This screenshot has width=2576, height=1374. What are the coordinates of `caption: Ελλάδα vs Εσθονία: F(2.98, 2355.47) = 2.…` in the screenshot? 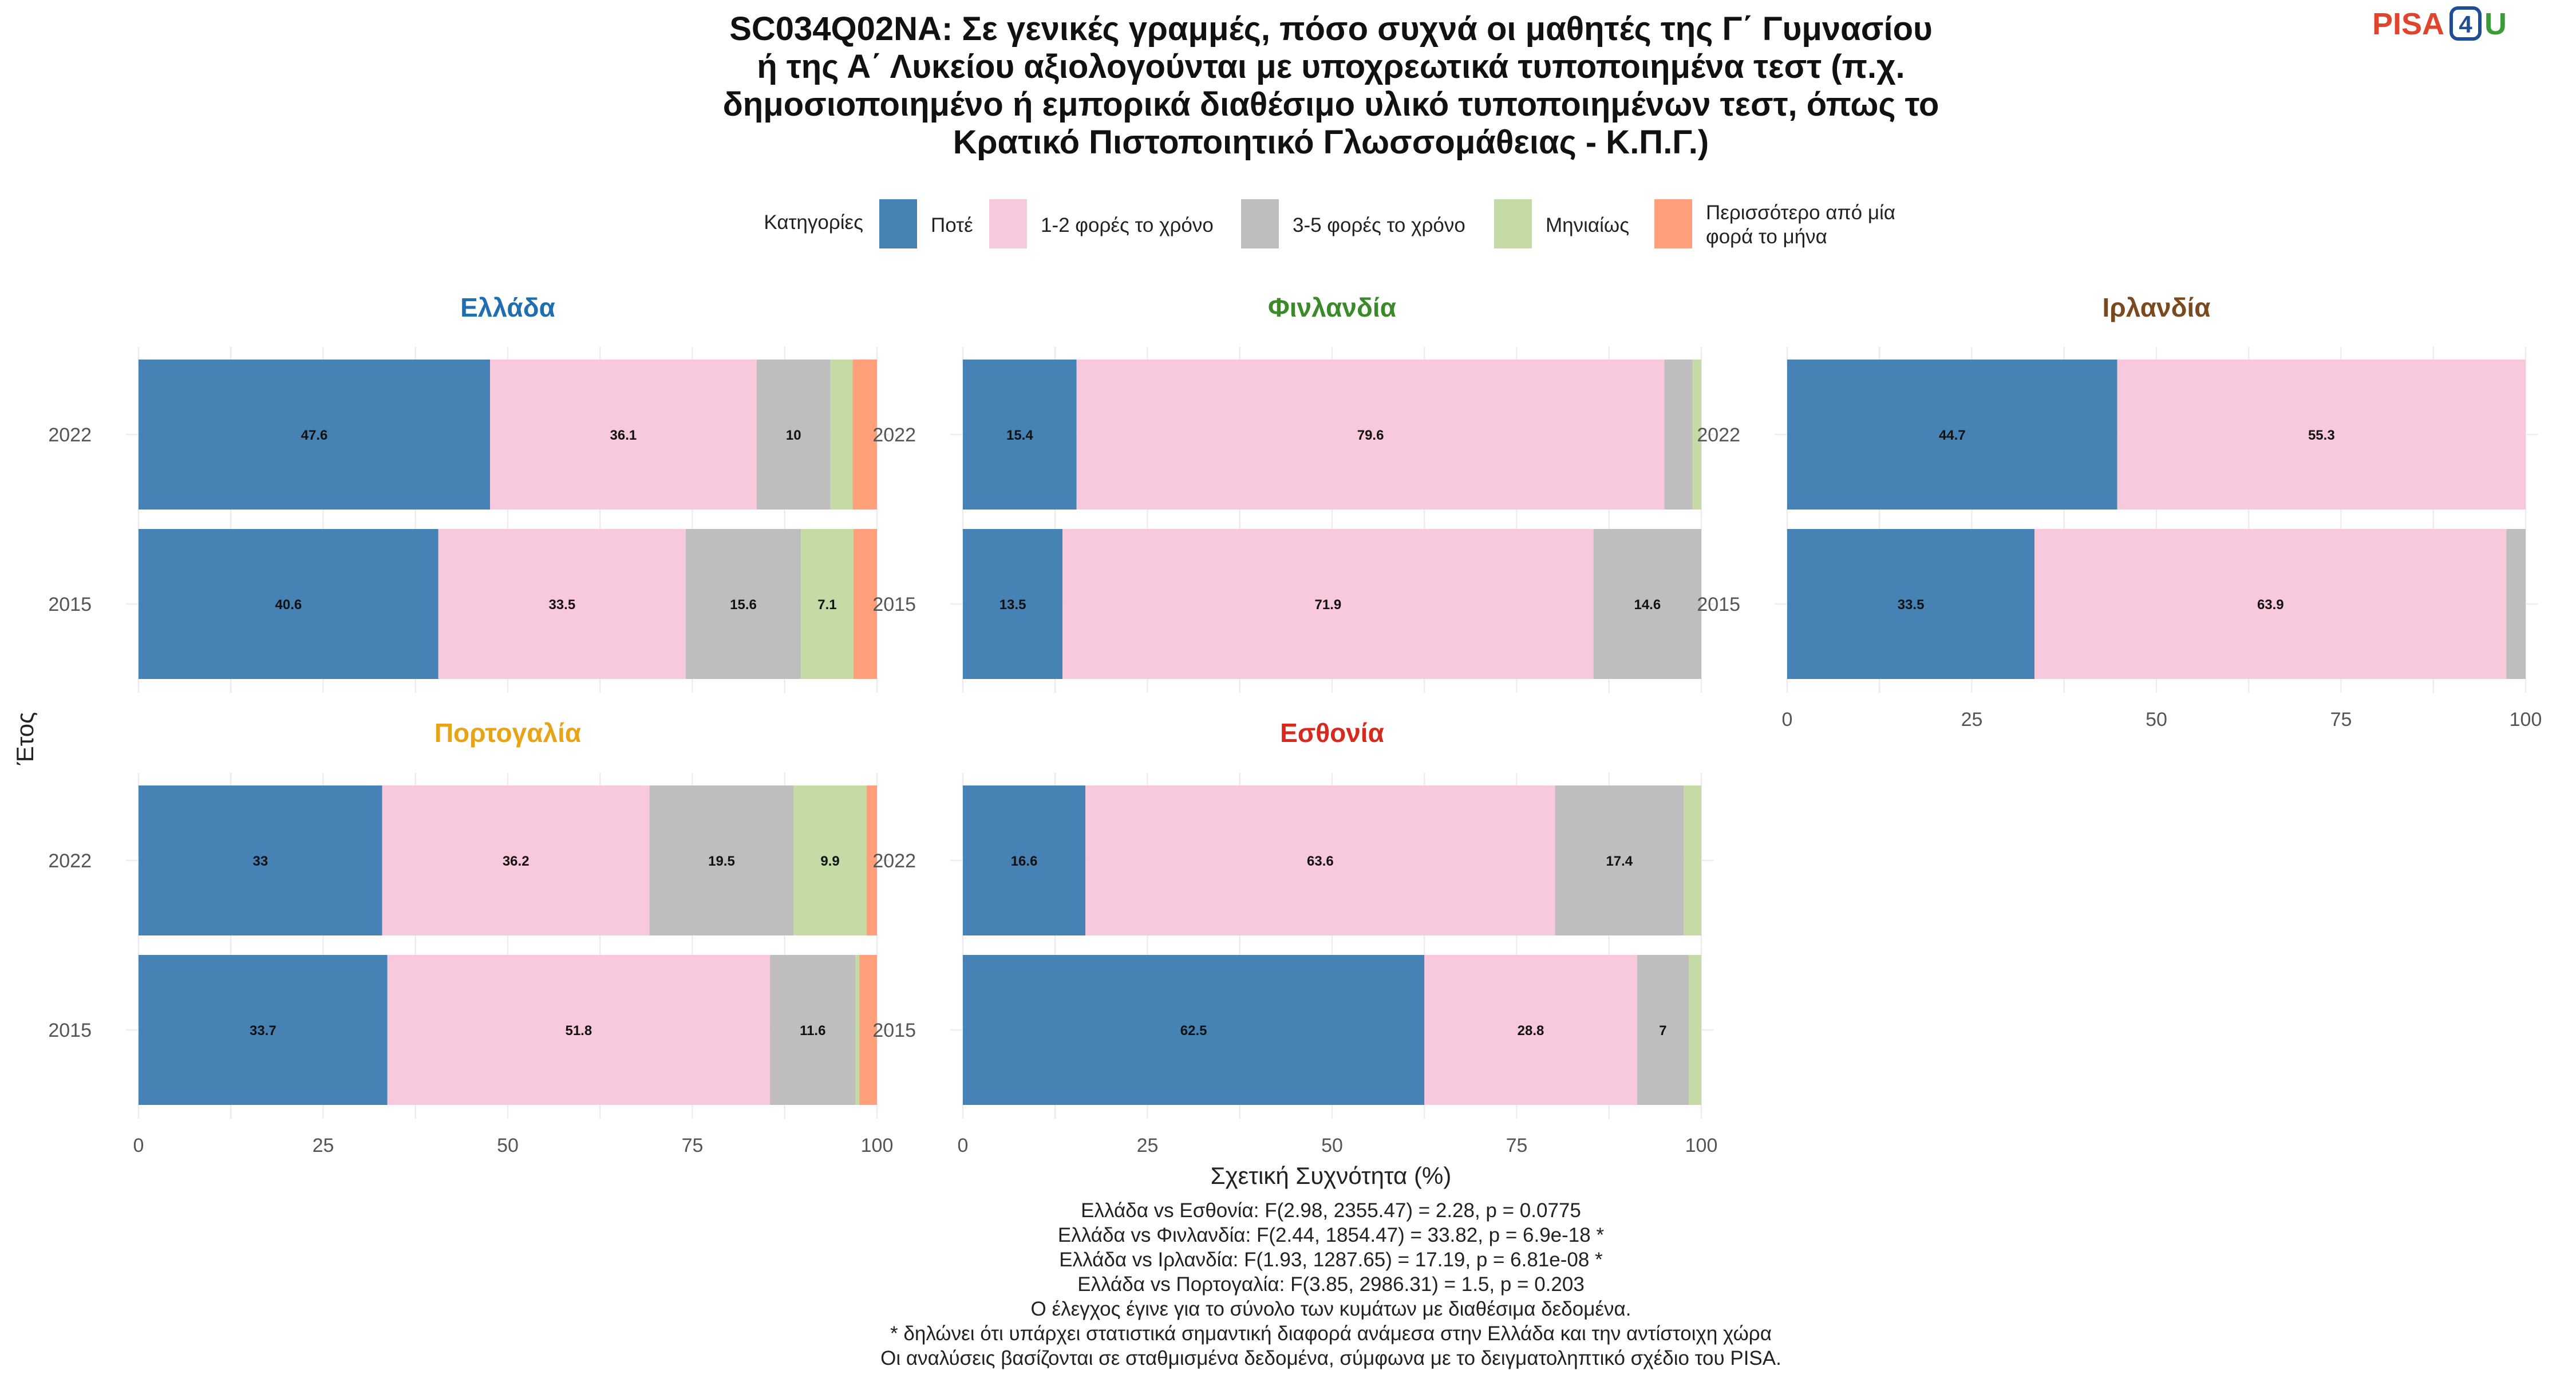 It's located at (1330, 1284).